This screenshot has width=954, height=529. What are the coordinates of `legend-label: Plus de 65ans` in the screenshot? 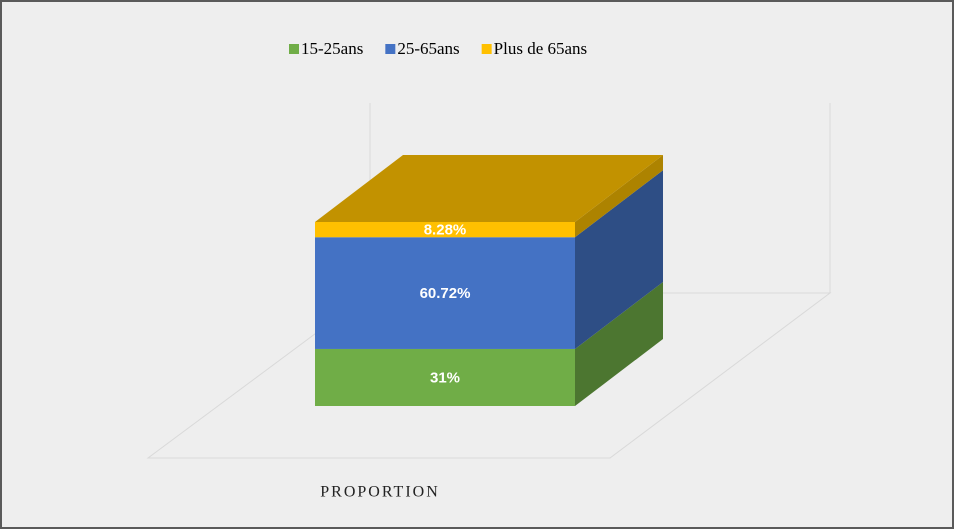 It's located at (541, 48).